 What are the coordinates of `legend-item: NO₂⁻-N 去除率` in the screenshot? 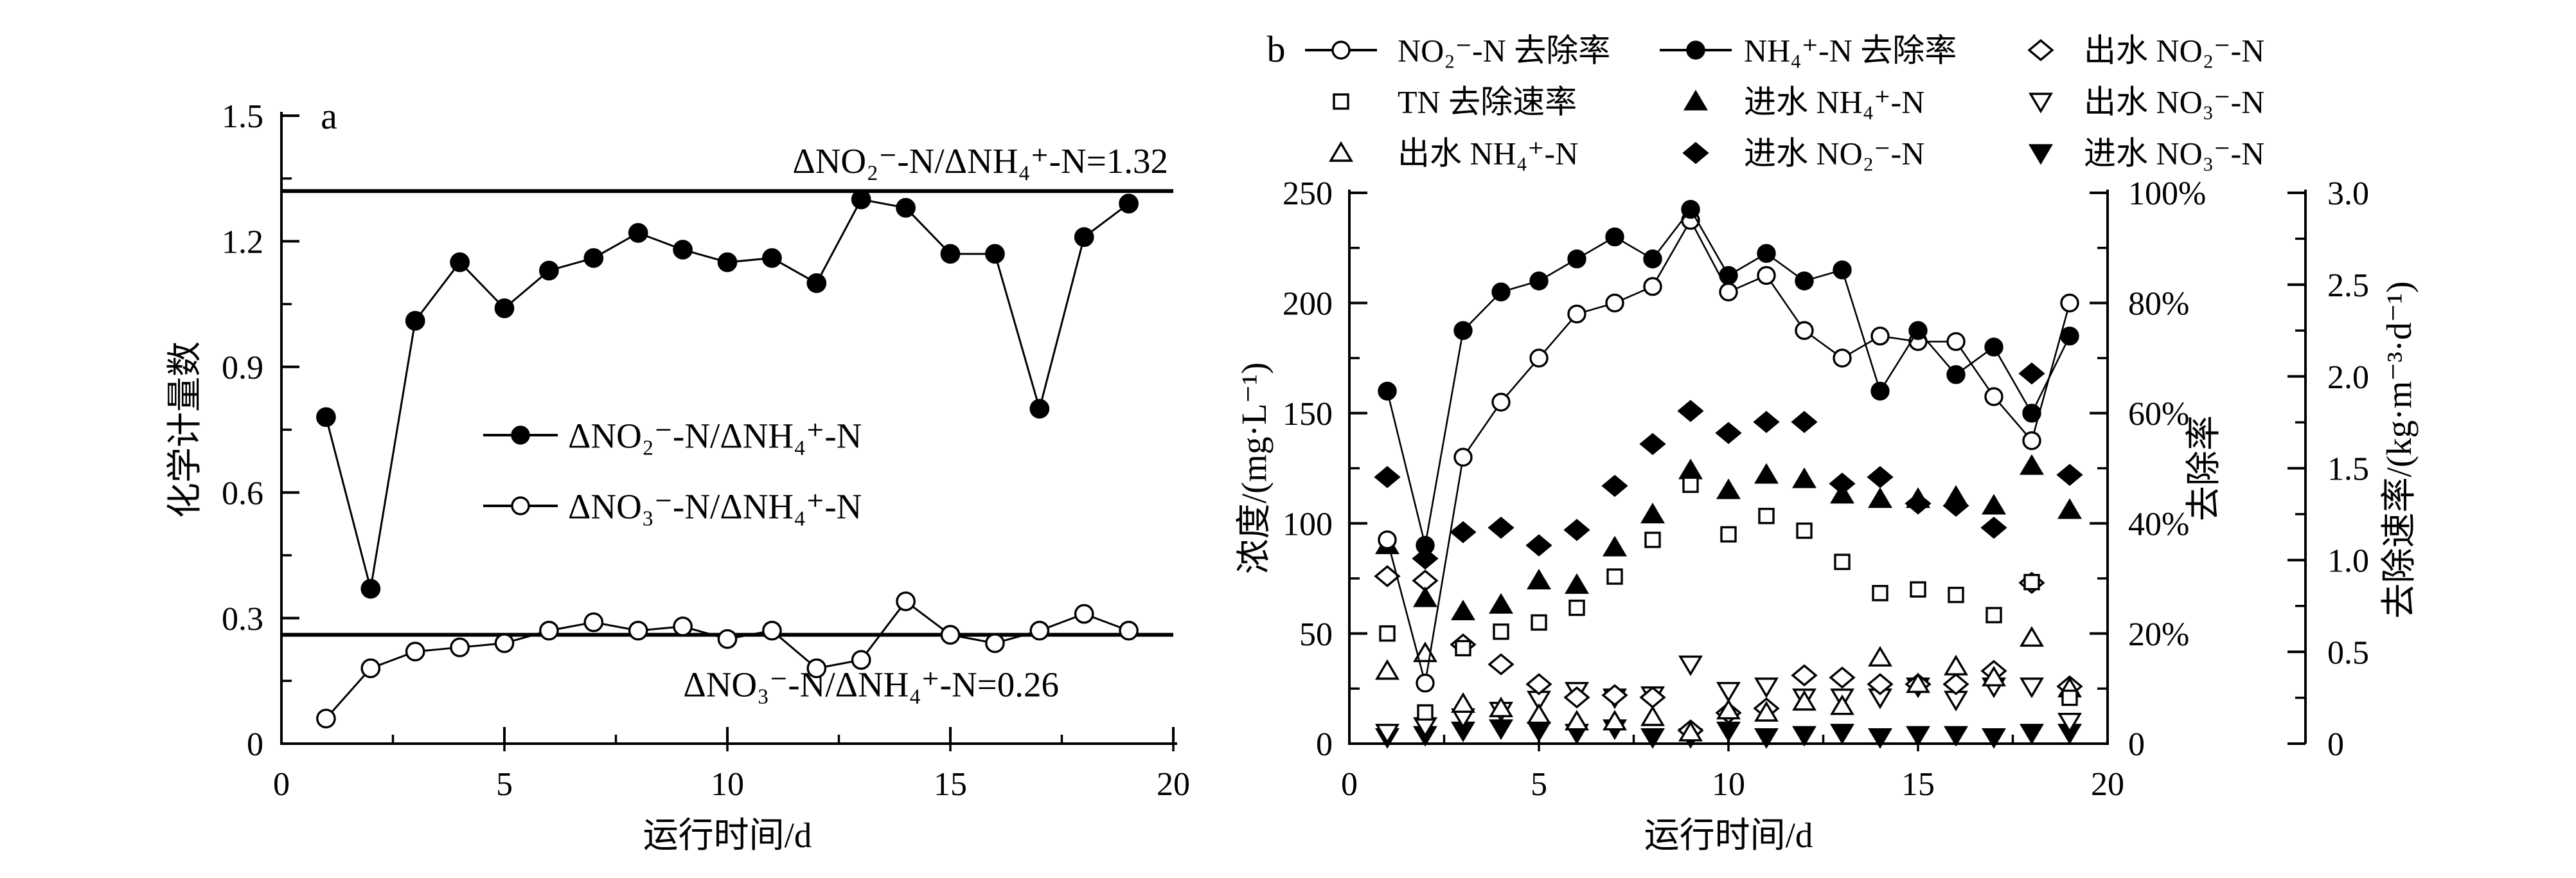 It's located at (1458, 51).